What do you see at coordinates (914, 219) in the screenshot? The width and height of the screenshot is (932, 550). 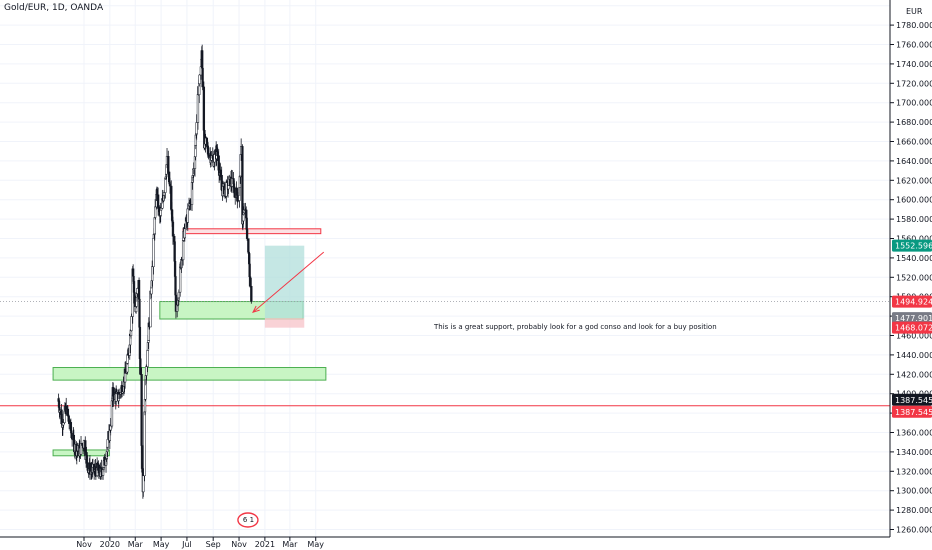 I see `price-tick-label: 1580.000` at bounding box center [914, 219].